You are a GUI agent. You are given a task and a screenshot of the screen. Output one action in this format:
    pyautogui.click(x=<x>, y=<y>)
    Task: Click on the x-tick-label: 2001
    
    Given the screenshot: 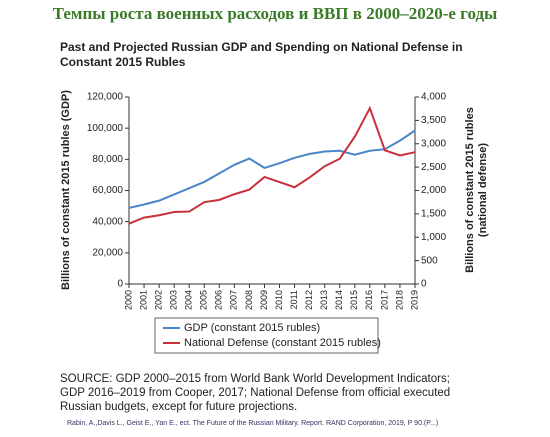 What is the action you would take?
    pyautogui.click(x=143, y=300)
    